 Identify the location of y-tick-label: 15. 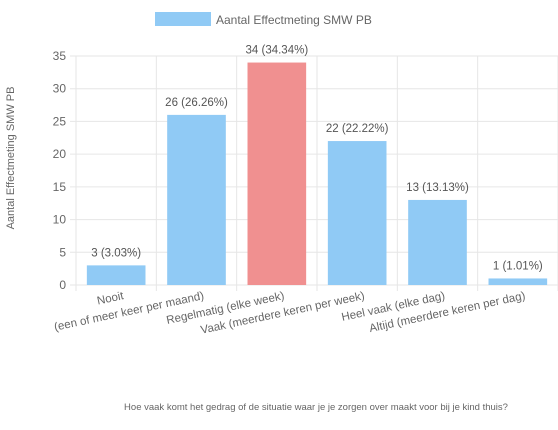
(60, 187).